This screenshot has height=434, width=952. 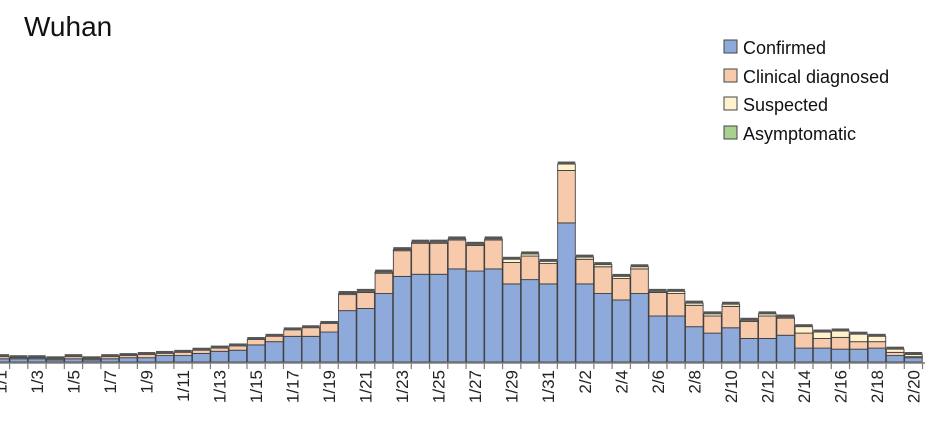 What do you see at coordinates (220, 386) in the screenshot?
I see `x-tick-label-1-13: 1/13` at bounding box center [220, 386].